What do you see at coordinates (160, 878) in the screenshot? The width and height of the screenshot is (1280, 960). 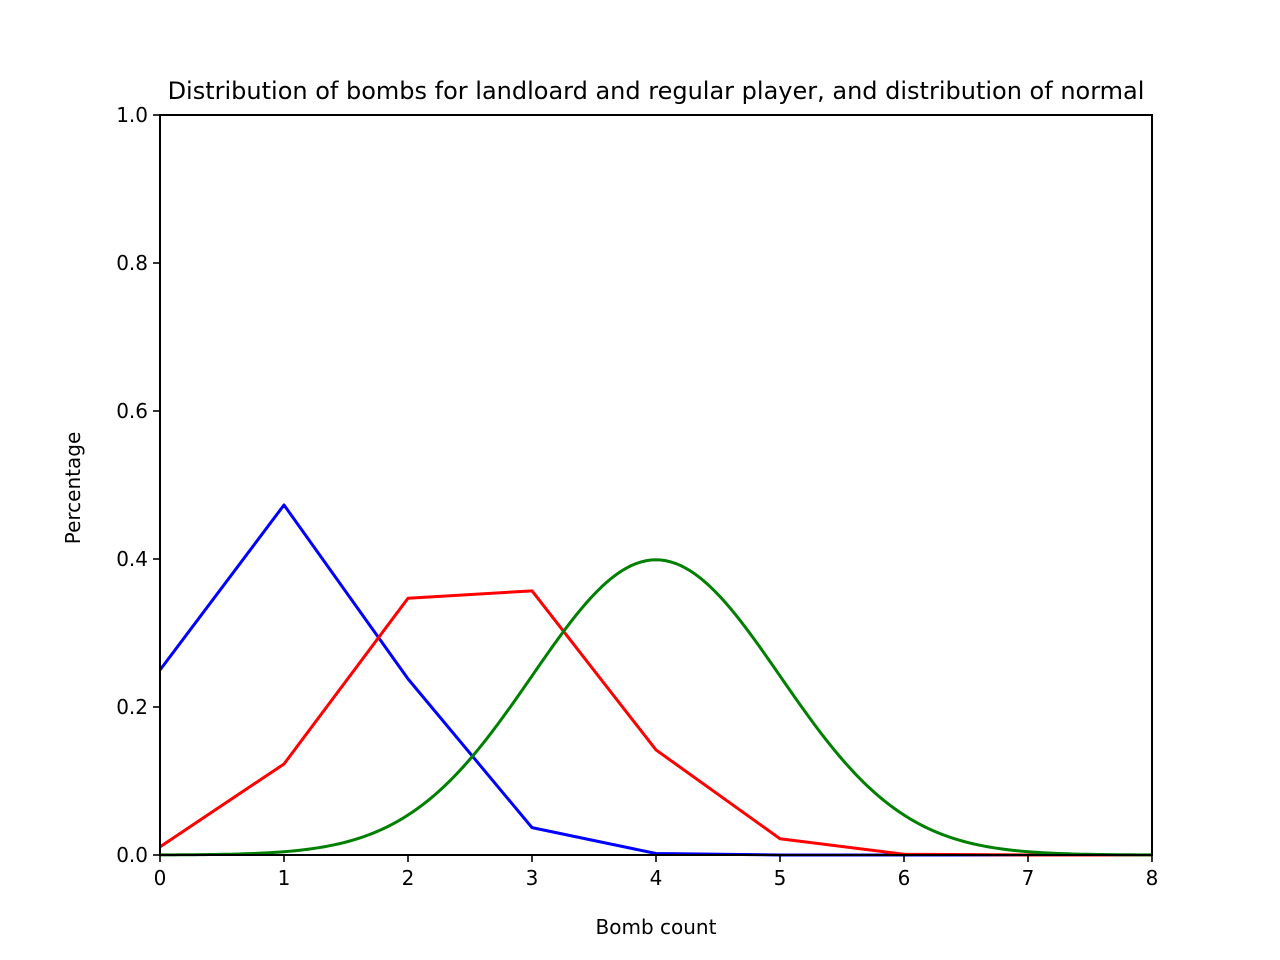 I see `x-tick-label-0: 0` at bounding box center [160, 878].